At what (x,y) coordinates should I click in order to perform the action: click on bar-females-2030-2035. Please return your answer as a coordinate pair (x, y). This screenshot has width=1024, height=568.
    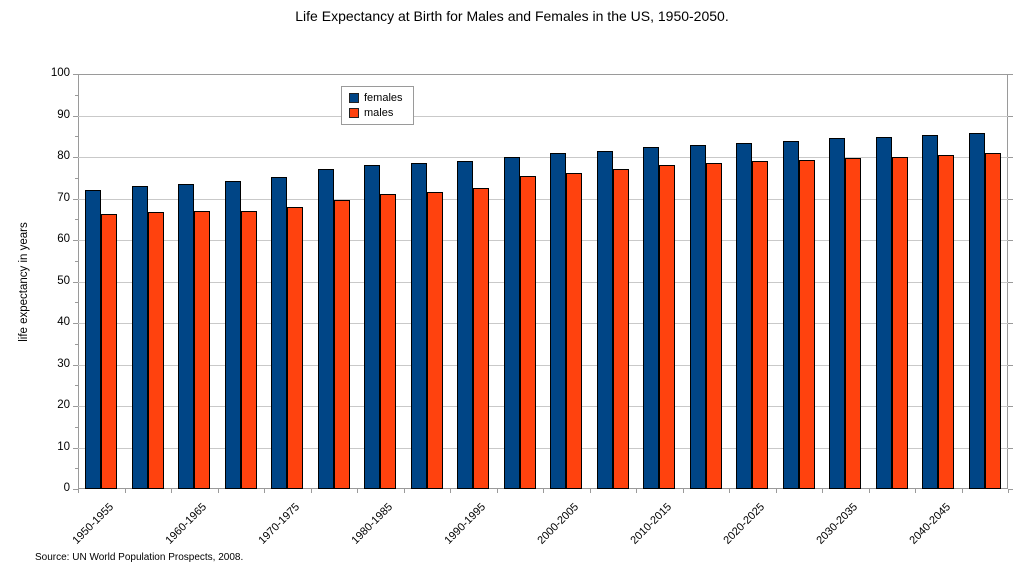
    Looking at the image, I should click on (837, 313).